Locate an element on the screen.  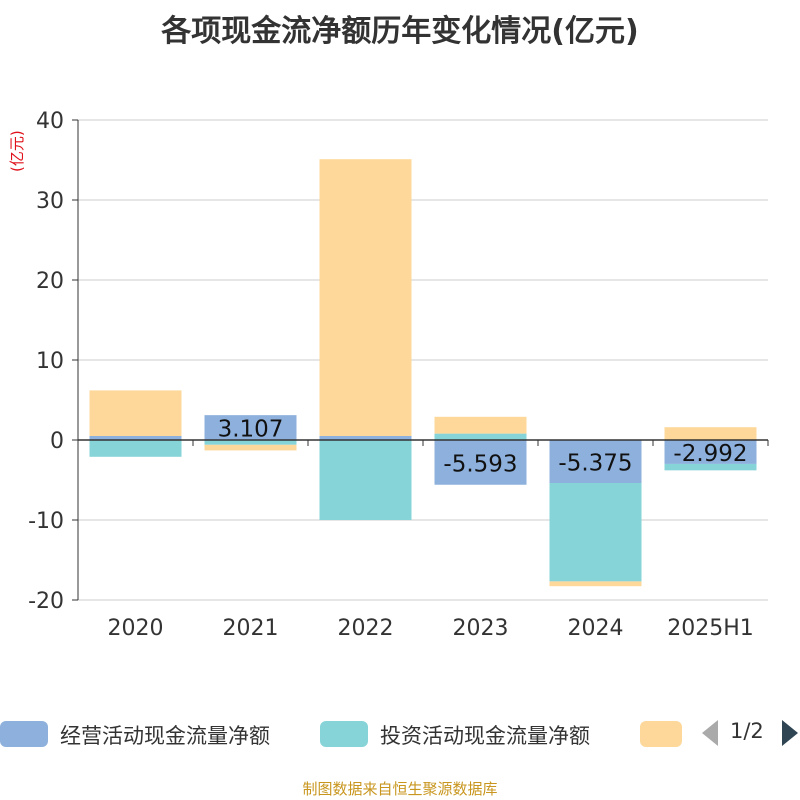
data-label-s0-2024: -5.375 is located at coordinates (595, 464).